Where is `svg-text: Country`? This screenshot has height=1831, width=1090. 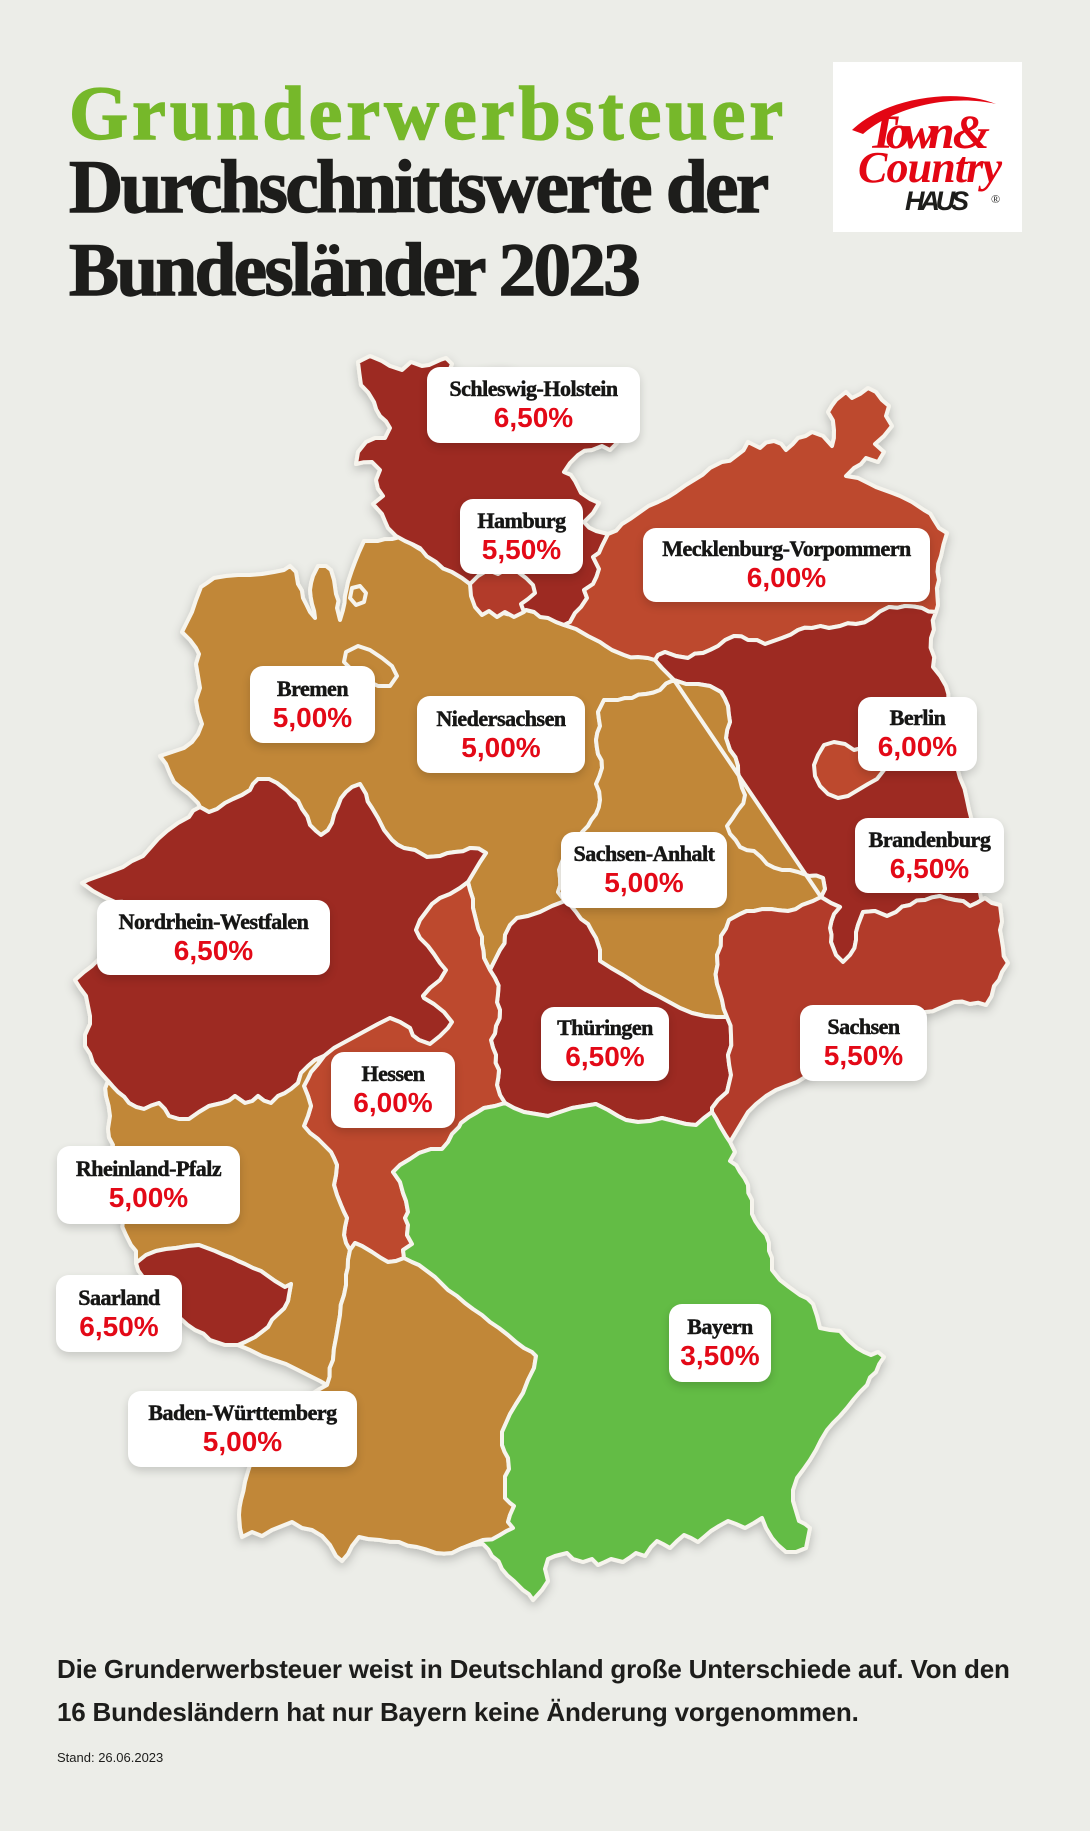 svg-text: Country is located at coordinates (930, 167).